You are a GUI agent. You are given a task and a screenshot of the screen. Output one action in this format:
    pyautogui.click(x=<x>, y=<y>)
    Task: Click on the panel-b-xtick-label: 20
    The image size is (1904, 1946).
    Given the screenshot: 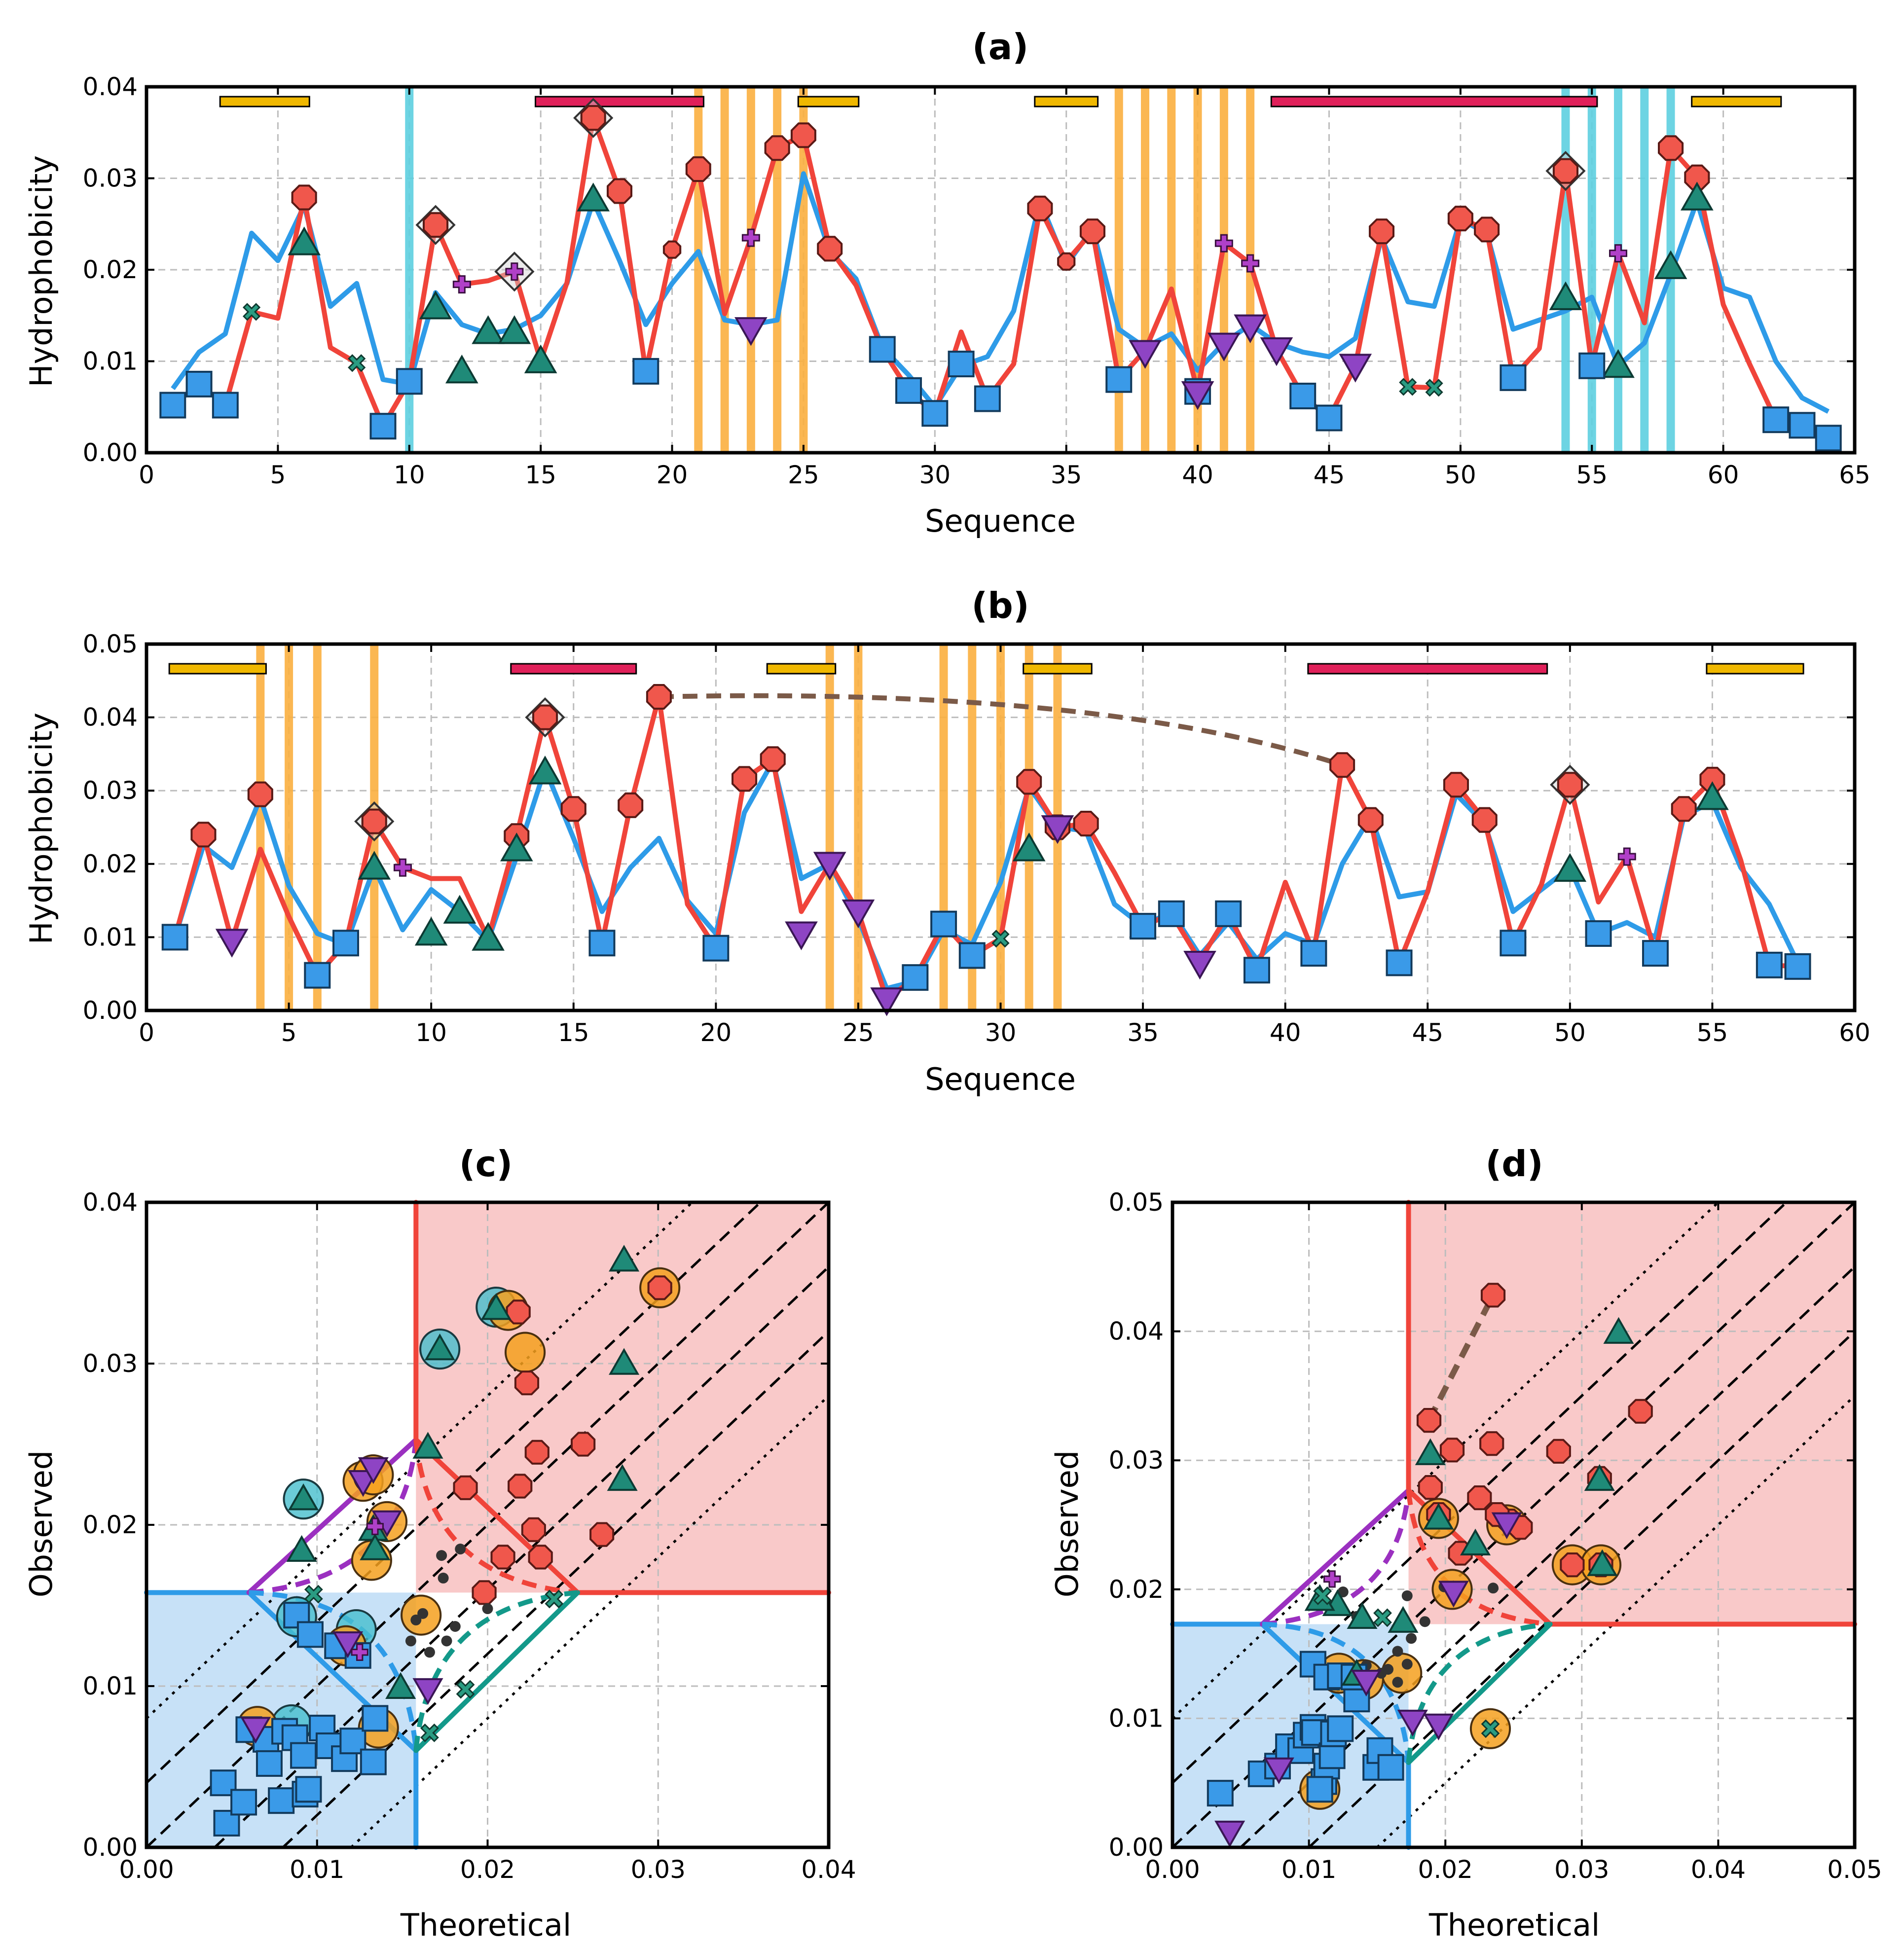 What is the action you would take?
    pyautogui.click(x=716, y=1032)
    